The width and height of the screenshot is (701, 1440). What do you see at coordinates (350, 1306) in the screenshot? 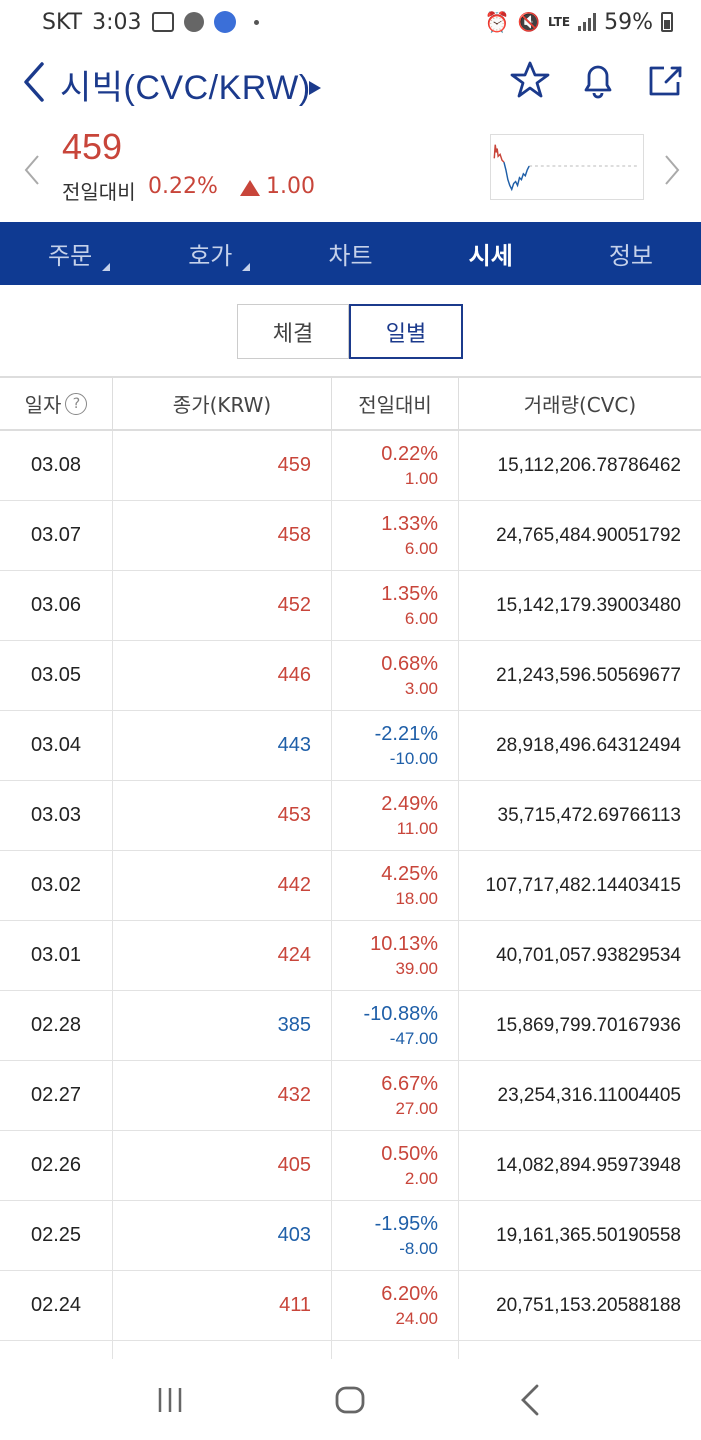
I see `table-row: 02.24 411 6.20% 24.00 20,751,153.20588188` at bounding box center [350, 1306].